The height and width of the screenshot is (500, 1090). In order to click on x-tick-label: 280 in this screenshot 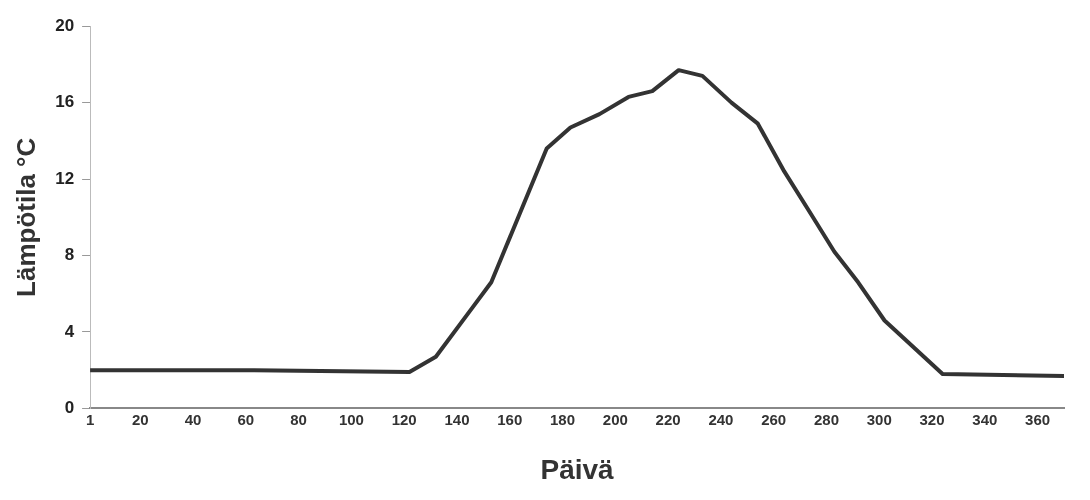, I will do `click(826, 419)`.